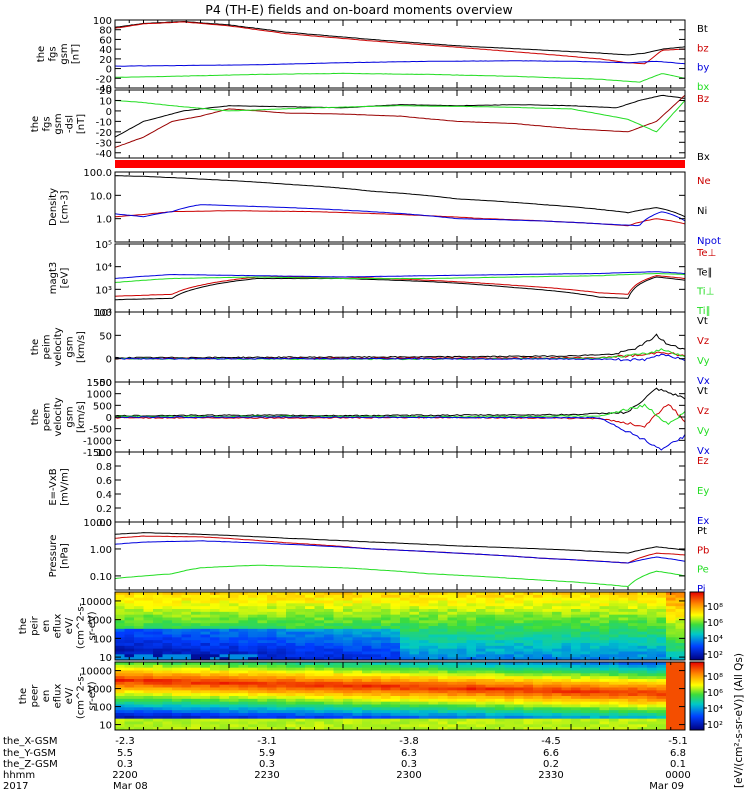  I want to click on x-tick-value: 0.3, so click(409, 764).